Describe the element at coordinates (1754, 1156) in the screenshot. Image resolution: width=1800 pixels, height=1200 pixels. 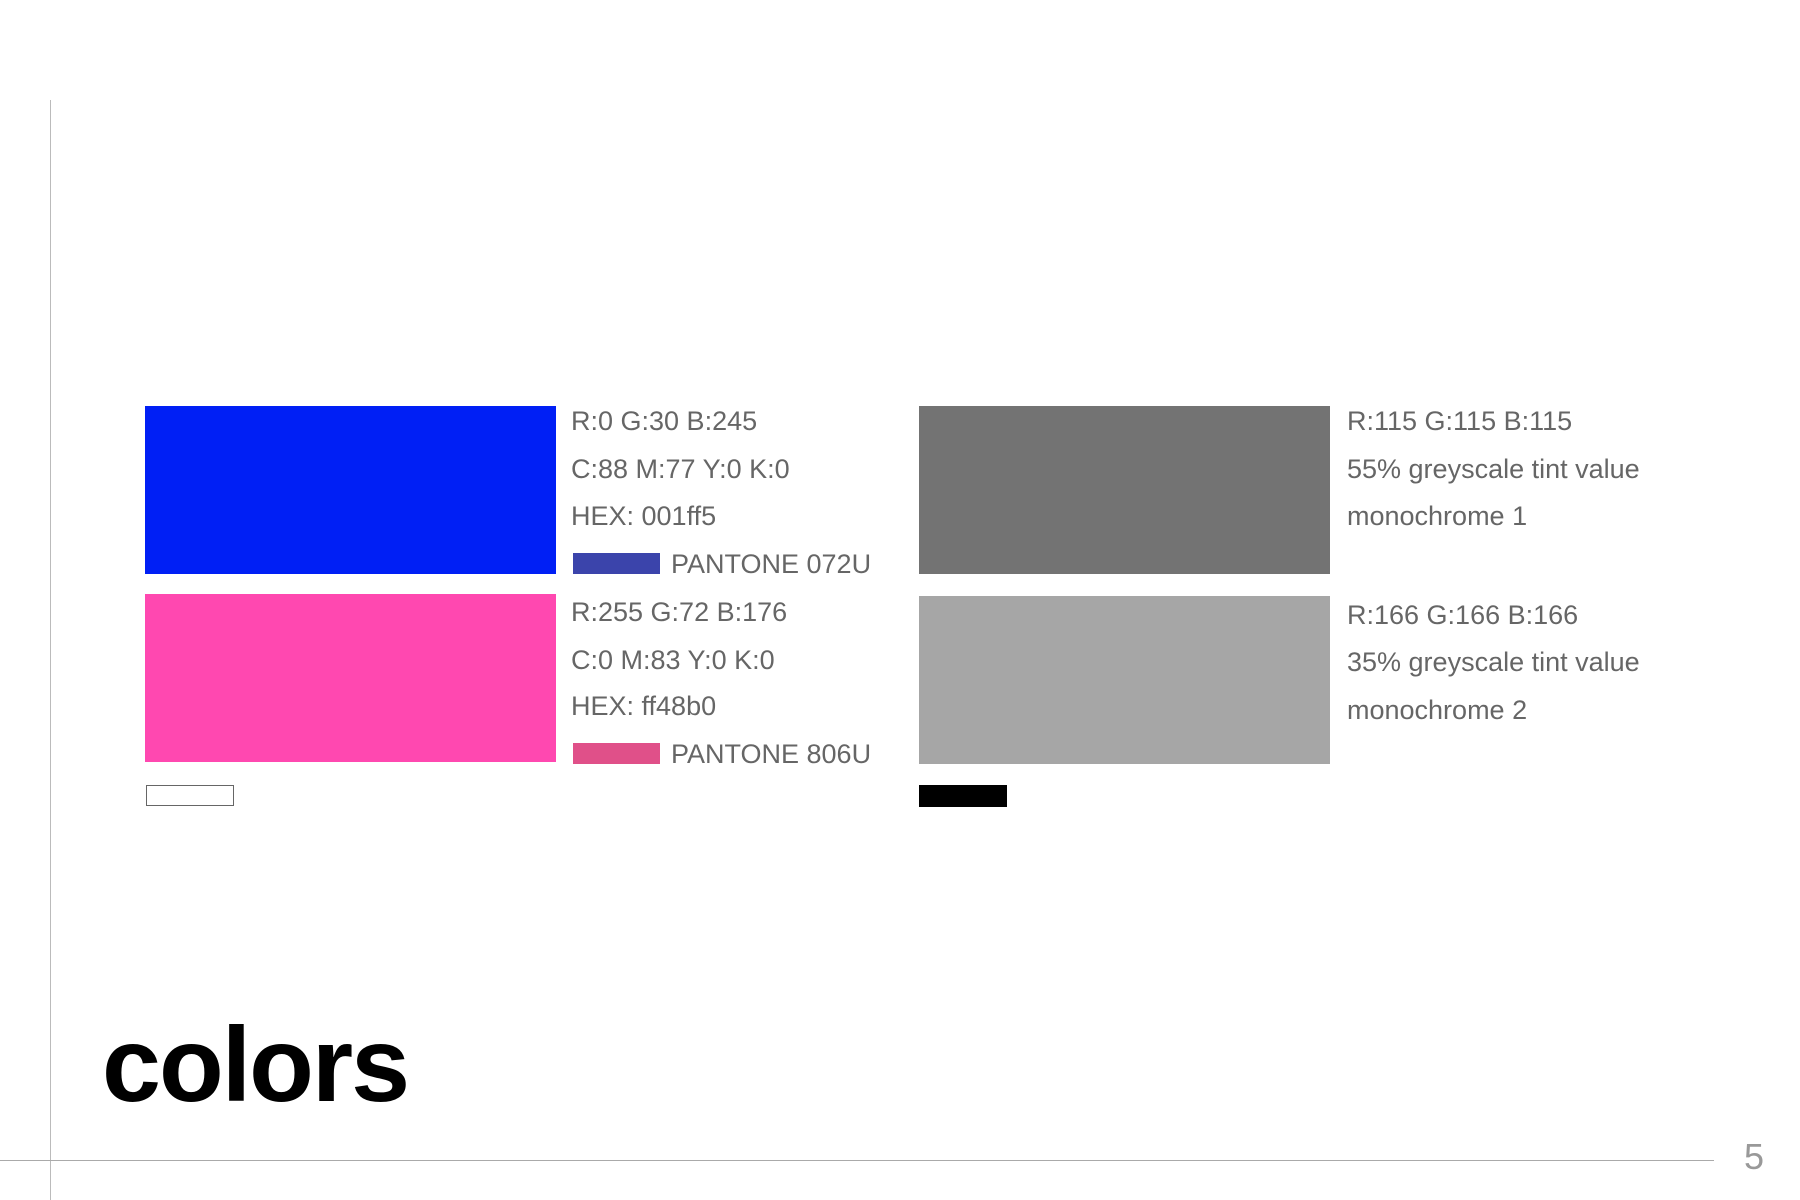
I see `page-number: 5` at that location.